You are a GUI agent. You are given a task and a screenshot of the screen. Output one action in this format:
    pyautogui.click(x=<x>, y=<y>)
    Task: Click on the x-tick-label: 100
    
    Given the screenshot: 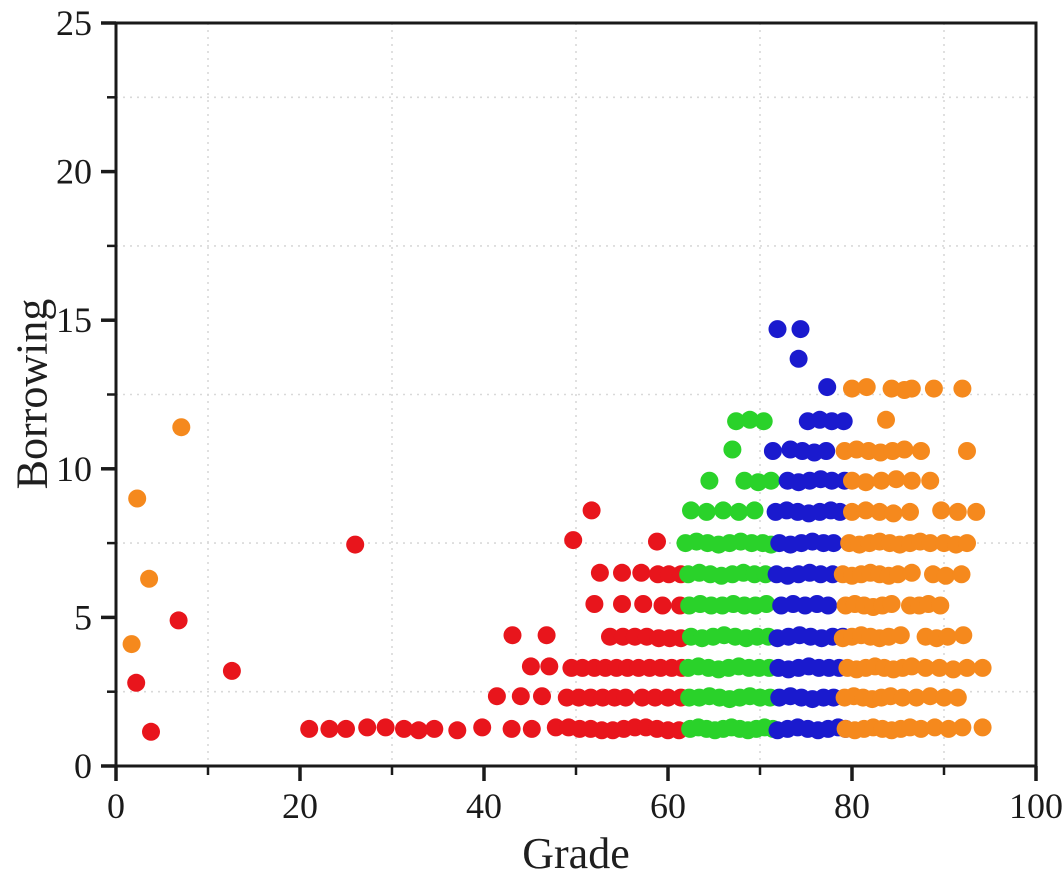 What is the action you would take?
    pyautogui.click(x=1036, y=806)
    